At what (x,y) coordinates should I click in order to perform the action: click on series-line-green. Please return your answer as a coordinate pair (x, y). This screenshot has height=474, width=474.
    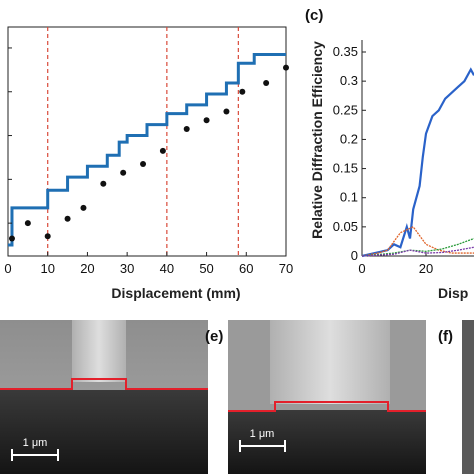
    Looking at the image, I should click on (417, 247).